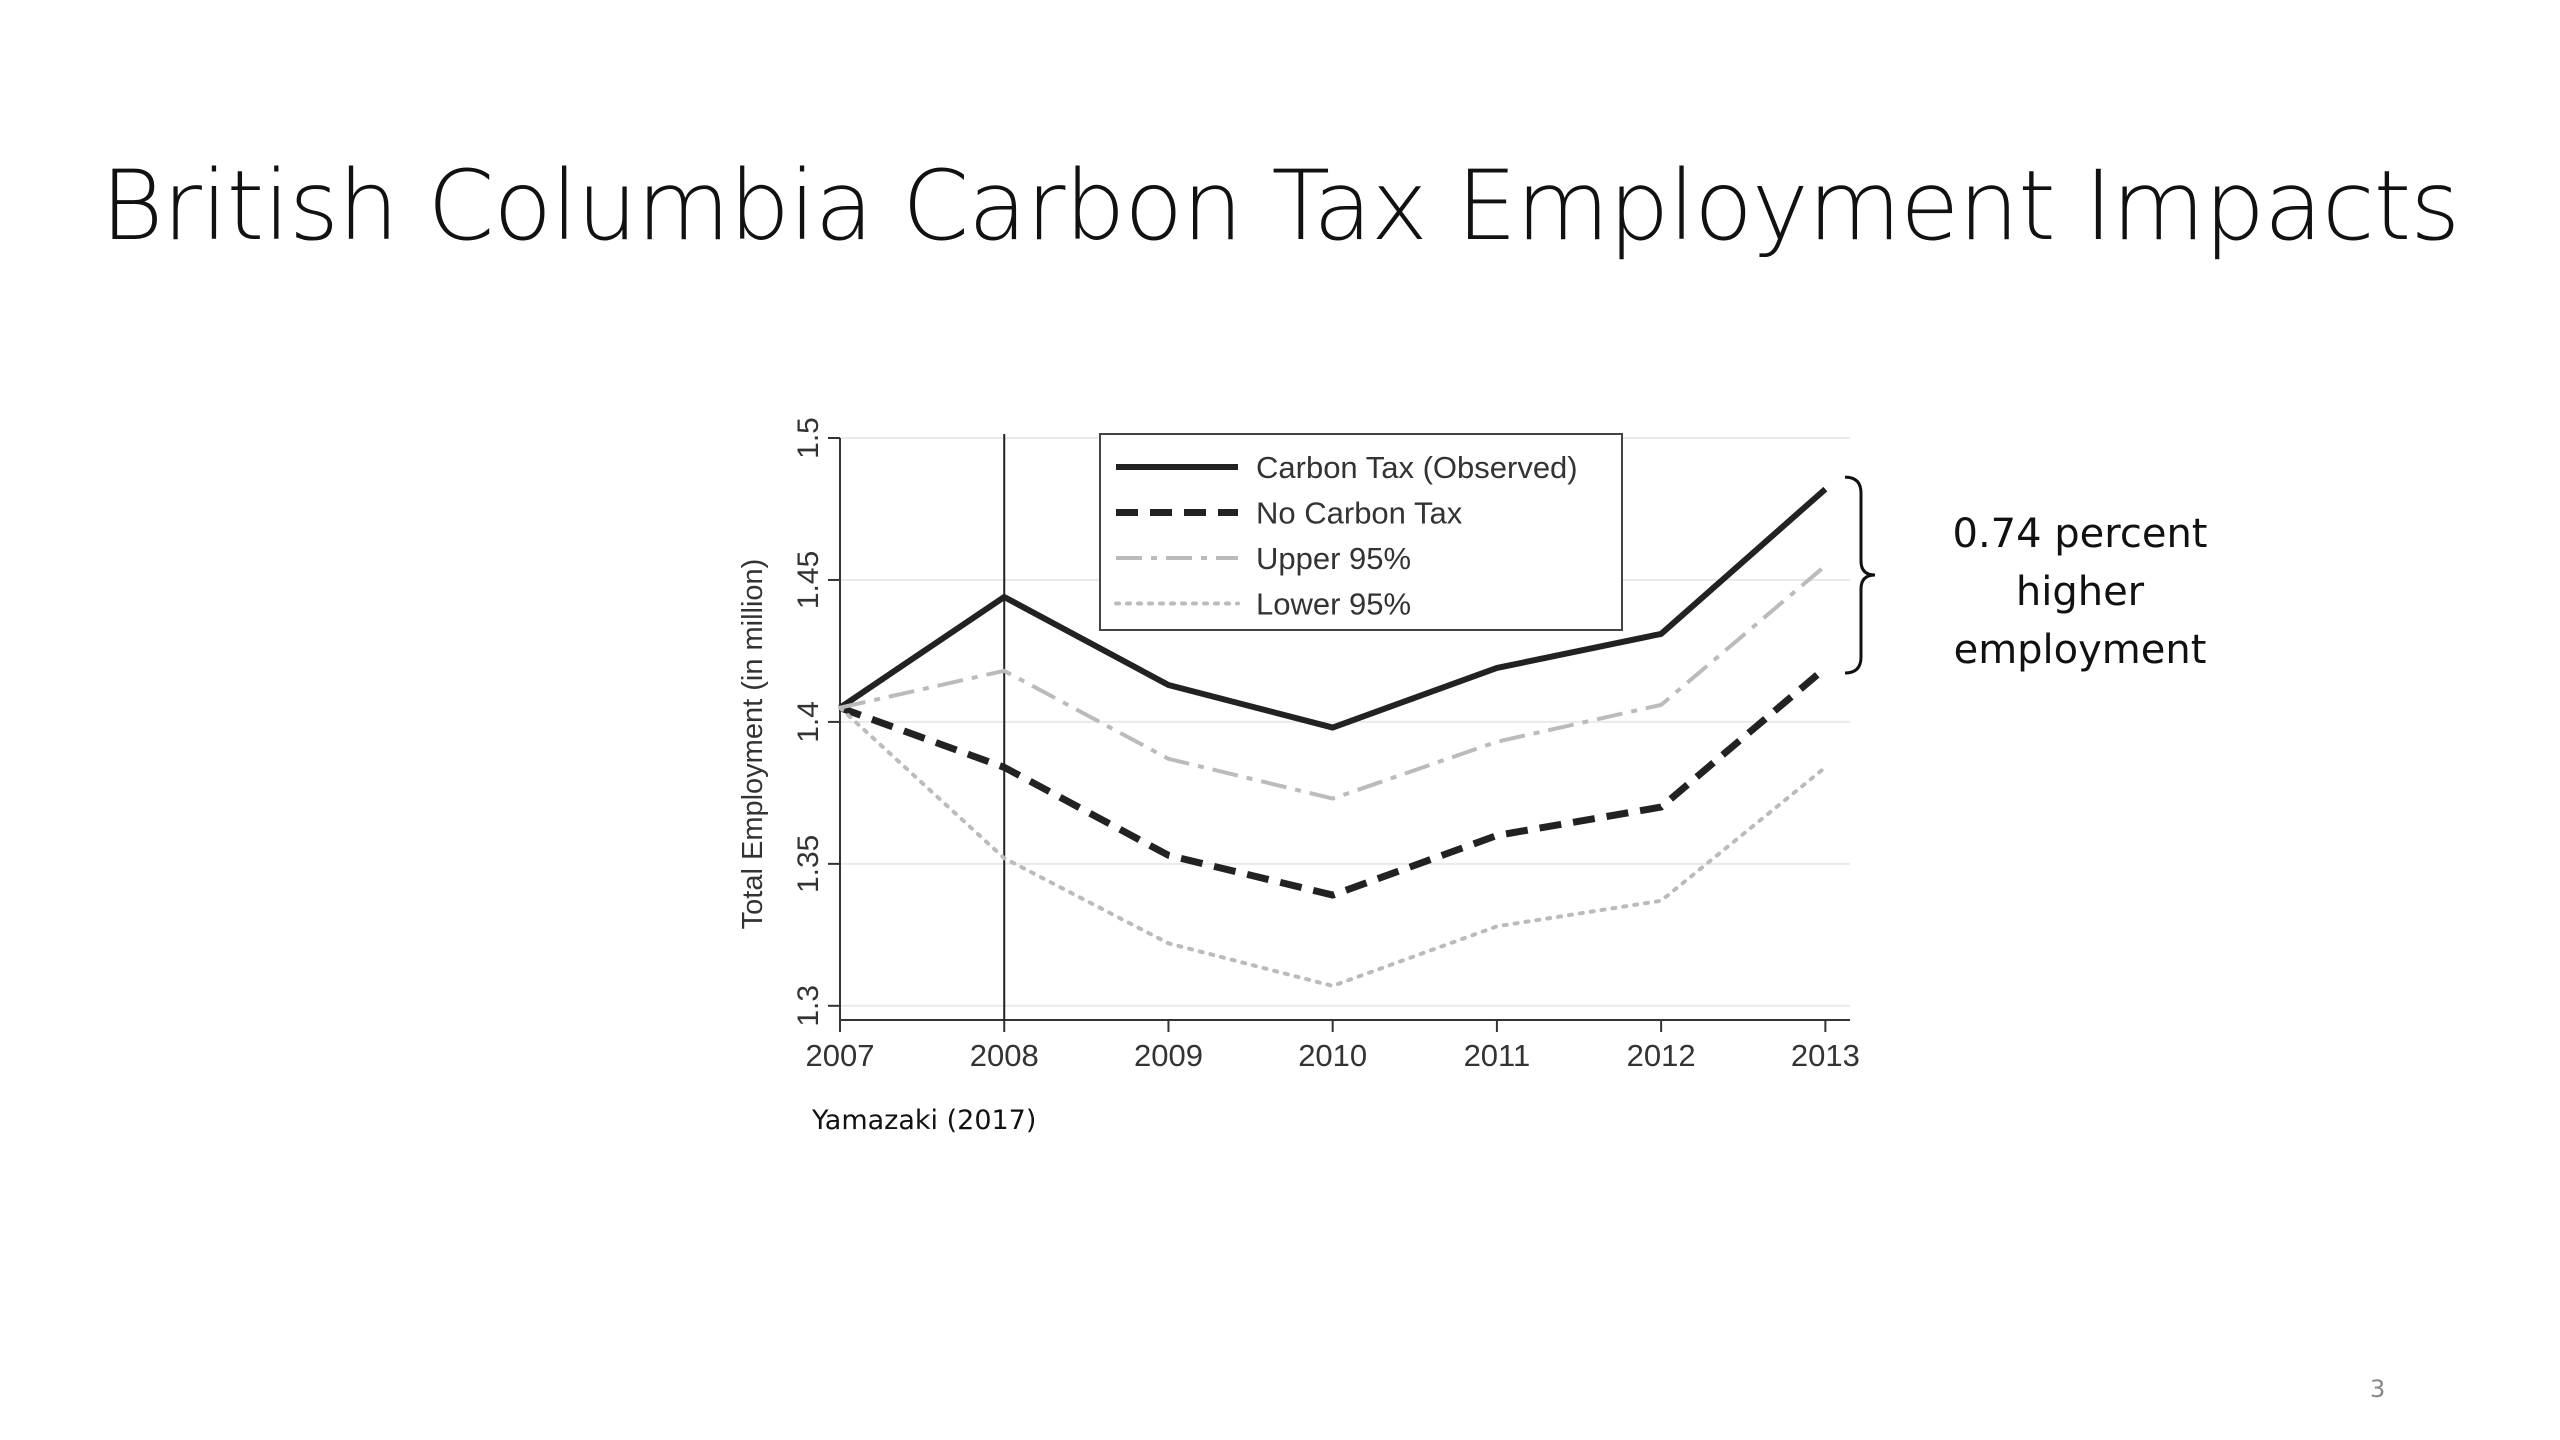  I want to click on x-tick-label-6: 2013, so click(1825, 1055).